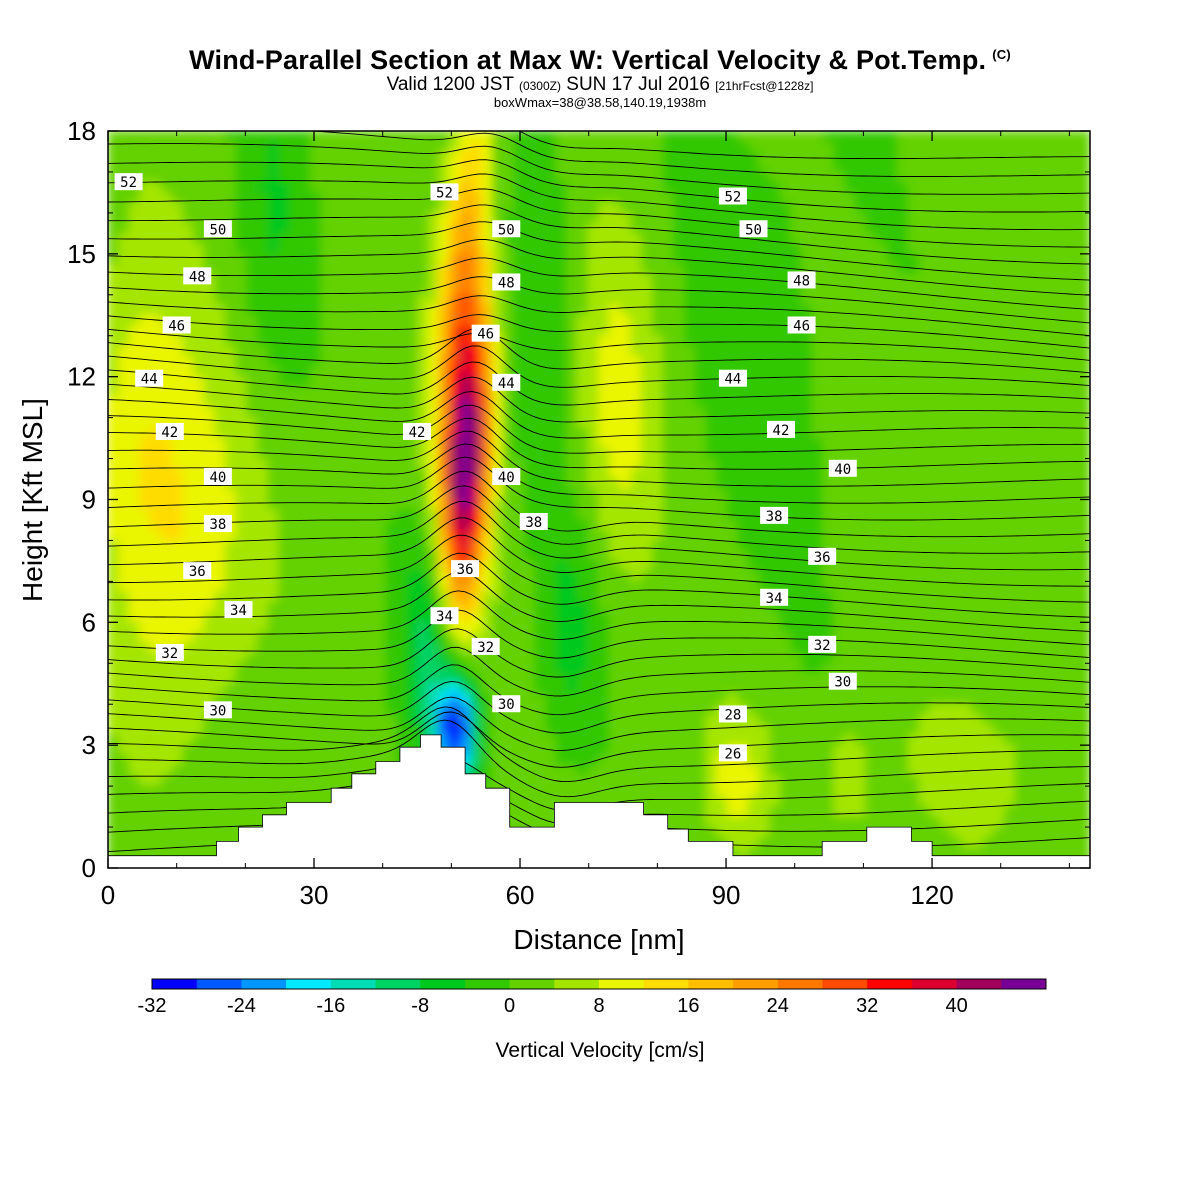 This screenshot has height=1200, width=1200. I want to click on colorbar-tick-label: -16, so click(330, 1006).